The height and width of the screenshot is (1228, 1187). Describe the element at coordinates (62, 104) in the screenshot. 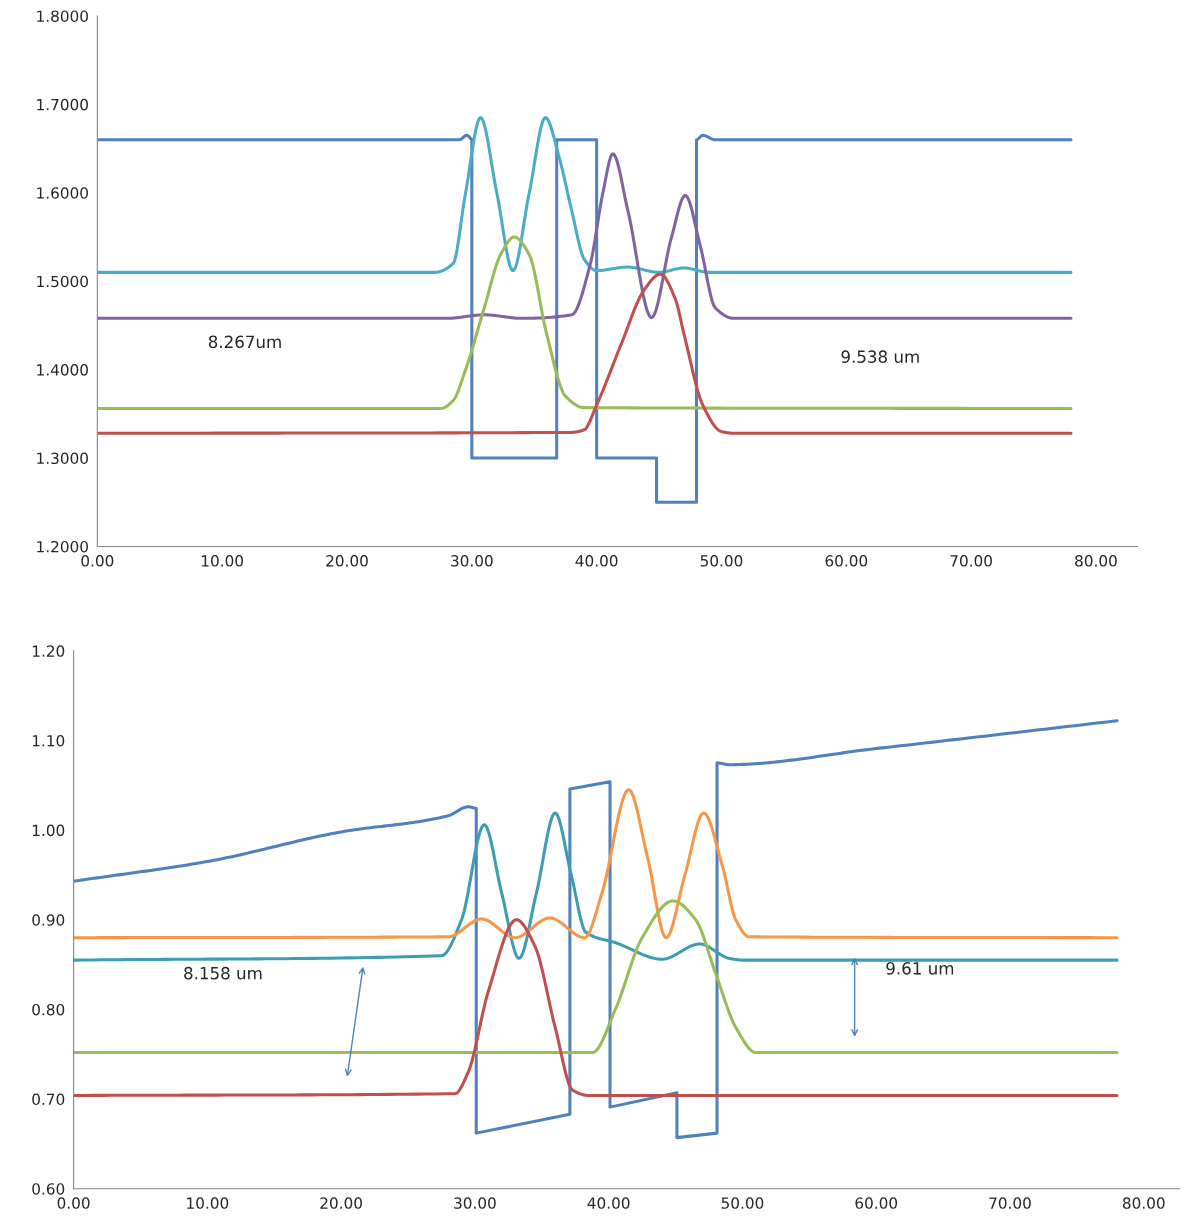

I see `y-tick-label: 1.7000` at that location.